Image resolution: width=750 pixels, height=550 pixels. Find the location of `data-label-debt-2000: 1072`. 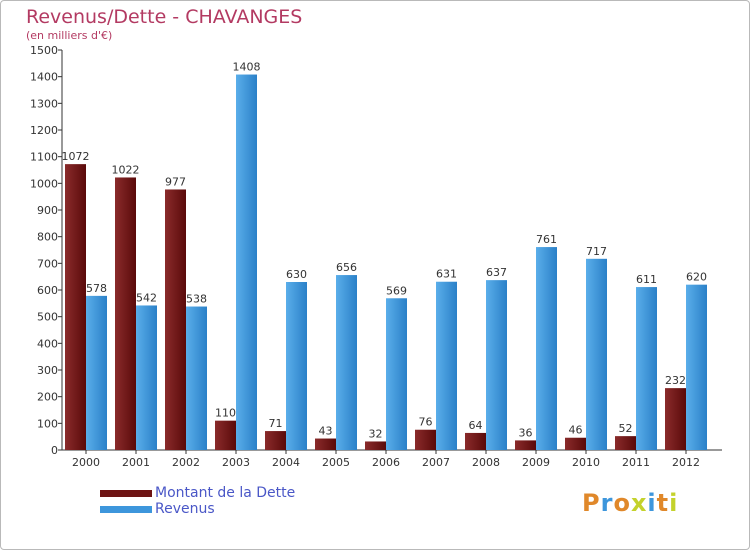

data-label-debt-2000: 1072 is located at coordinates (76, 156).